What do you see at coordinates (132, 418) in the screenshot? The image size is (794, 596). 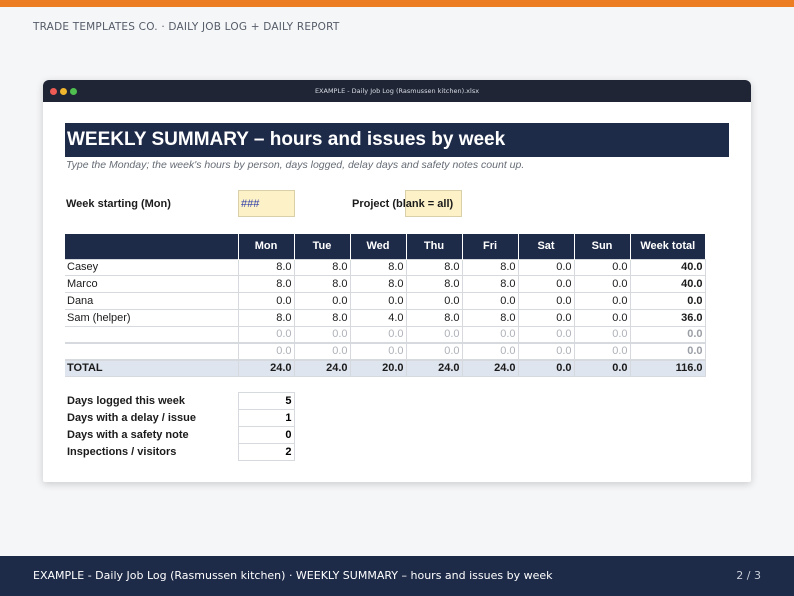 I see `summary-label: Days with a delay / issue` at bounding box center [132, 418].